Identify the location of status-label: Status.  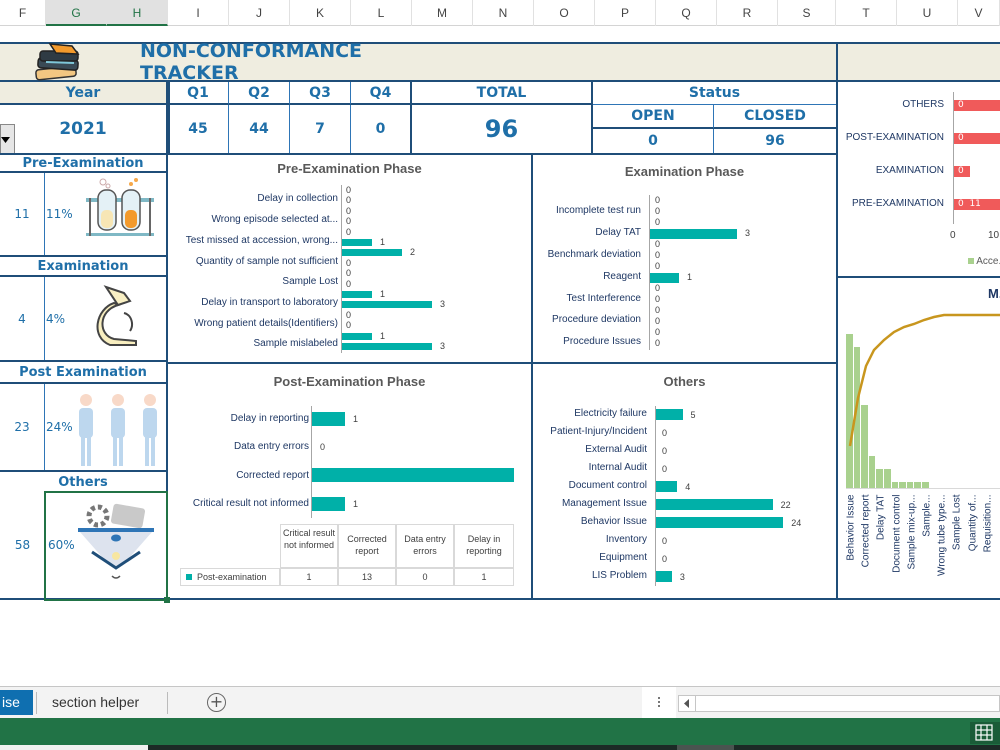
(714, 93).